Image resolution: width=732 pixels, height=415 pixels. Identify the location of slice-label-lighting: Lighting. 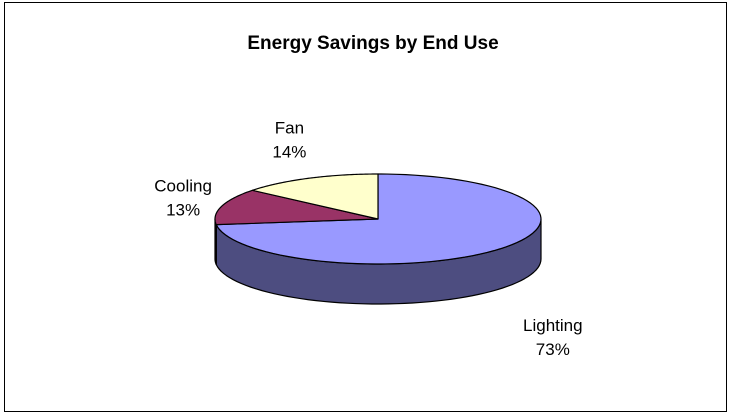
(553, 325).